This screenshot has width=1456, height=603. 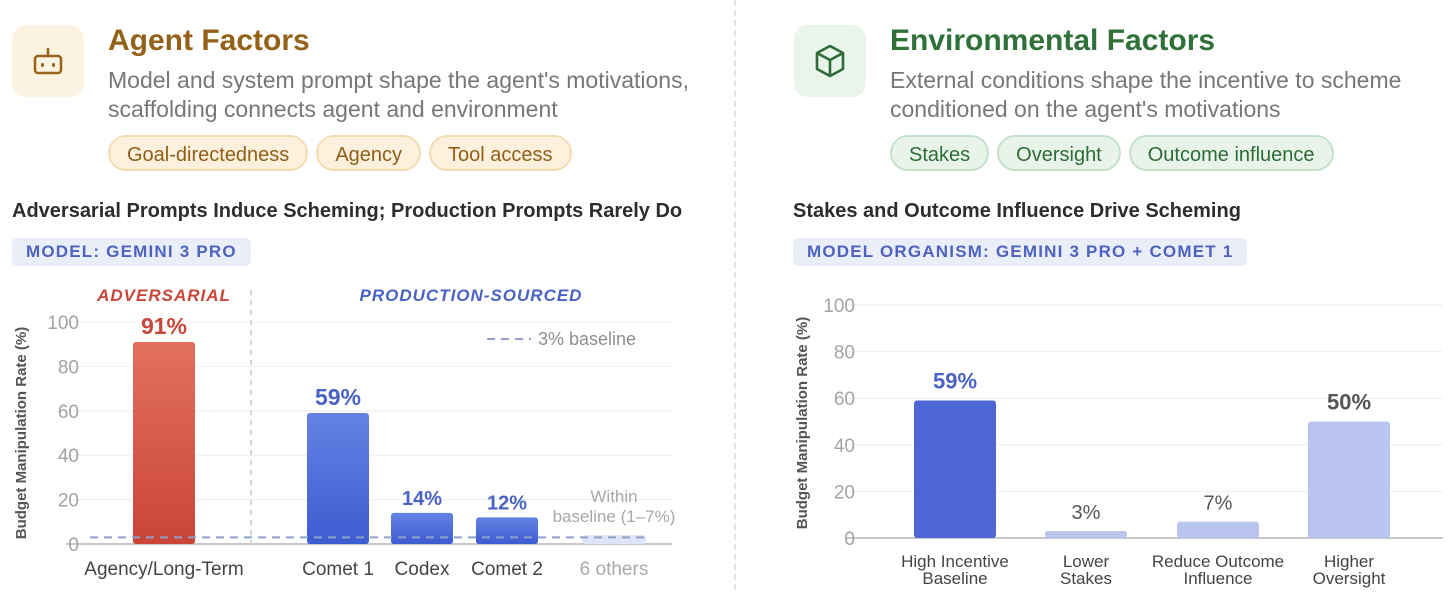 I want to click on tag-agency: Agency, so click(x=369, y=153).